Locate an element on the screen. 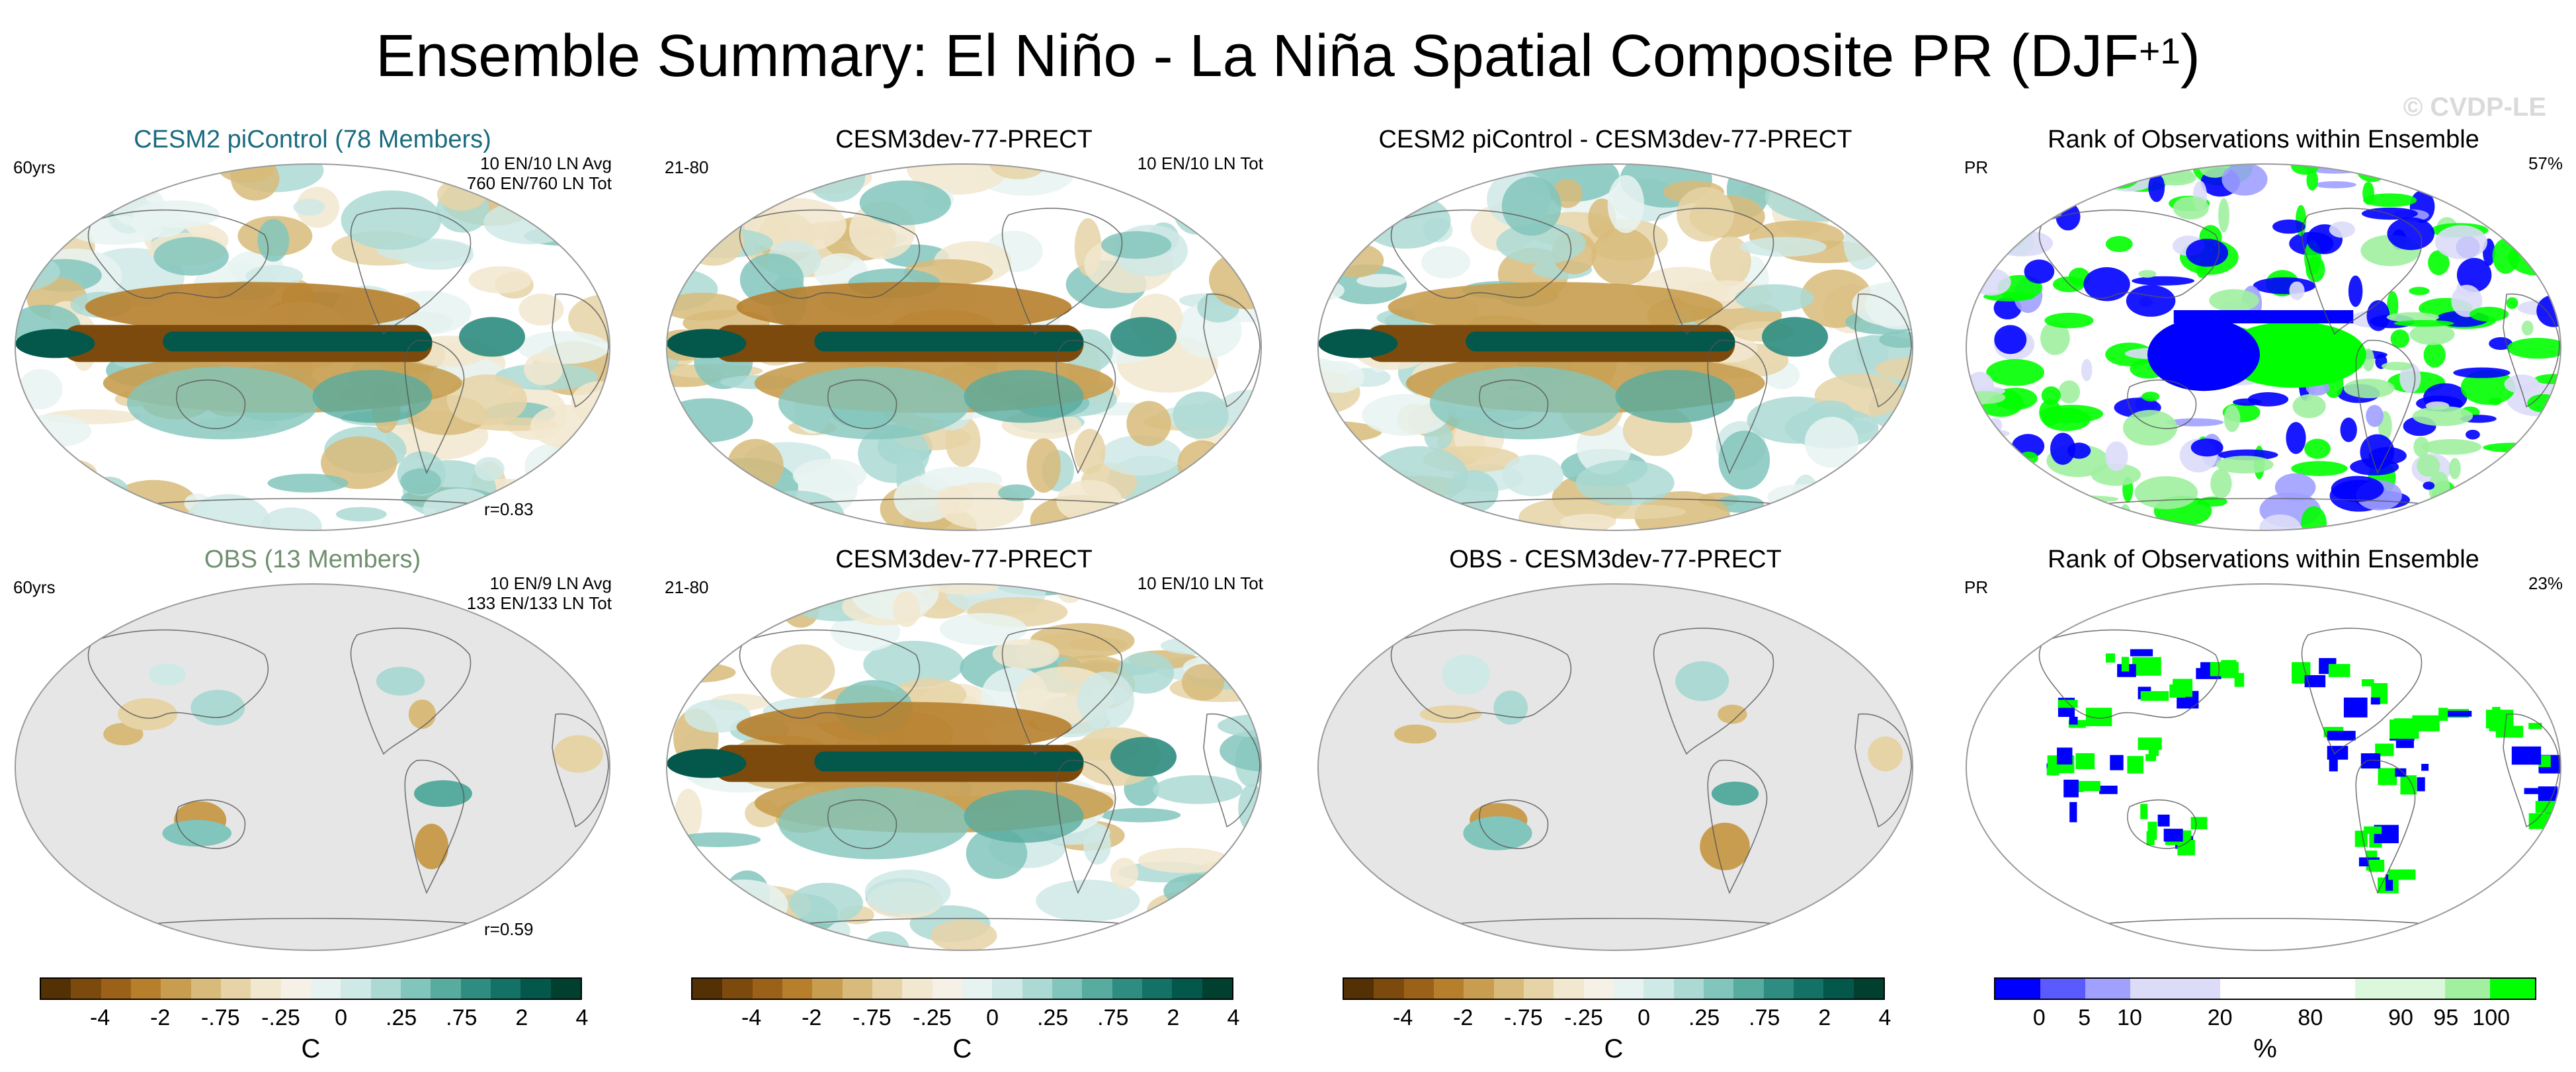 This screenshot has height=1072, width=2576. panel-title: CESM2 piControl - CESM3dev-77-PRECT is located at coordinates (1615, 139).